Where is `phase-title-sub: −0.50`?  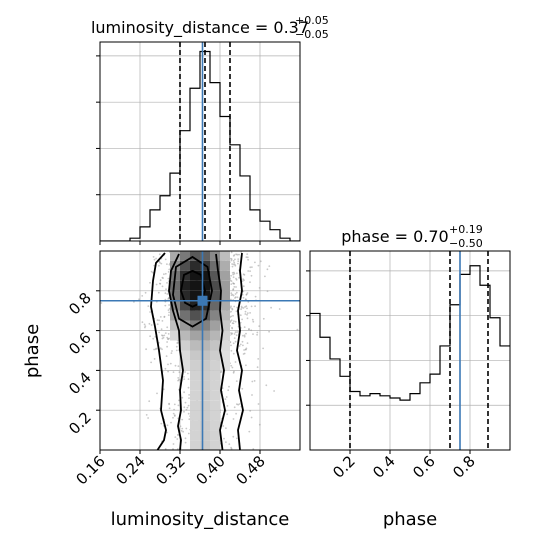
phase-title-sub: −0.50 is located at coordinates (466, 243).